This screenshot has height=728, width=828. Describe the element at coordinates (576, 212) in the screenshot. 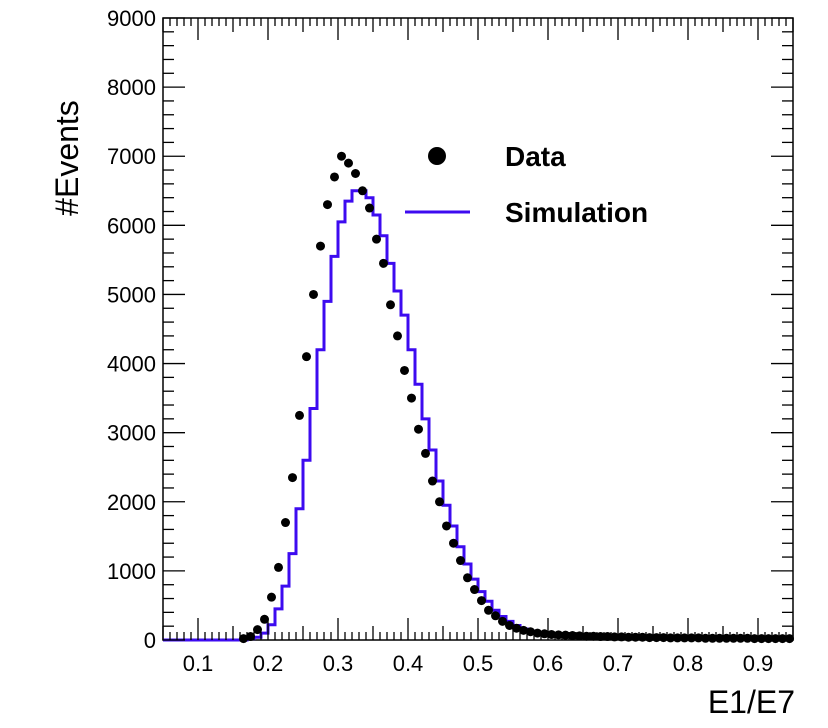

I see `legend-simulation-label: Simulation` at that location.